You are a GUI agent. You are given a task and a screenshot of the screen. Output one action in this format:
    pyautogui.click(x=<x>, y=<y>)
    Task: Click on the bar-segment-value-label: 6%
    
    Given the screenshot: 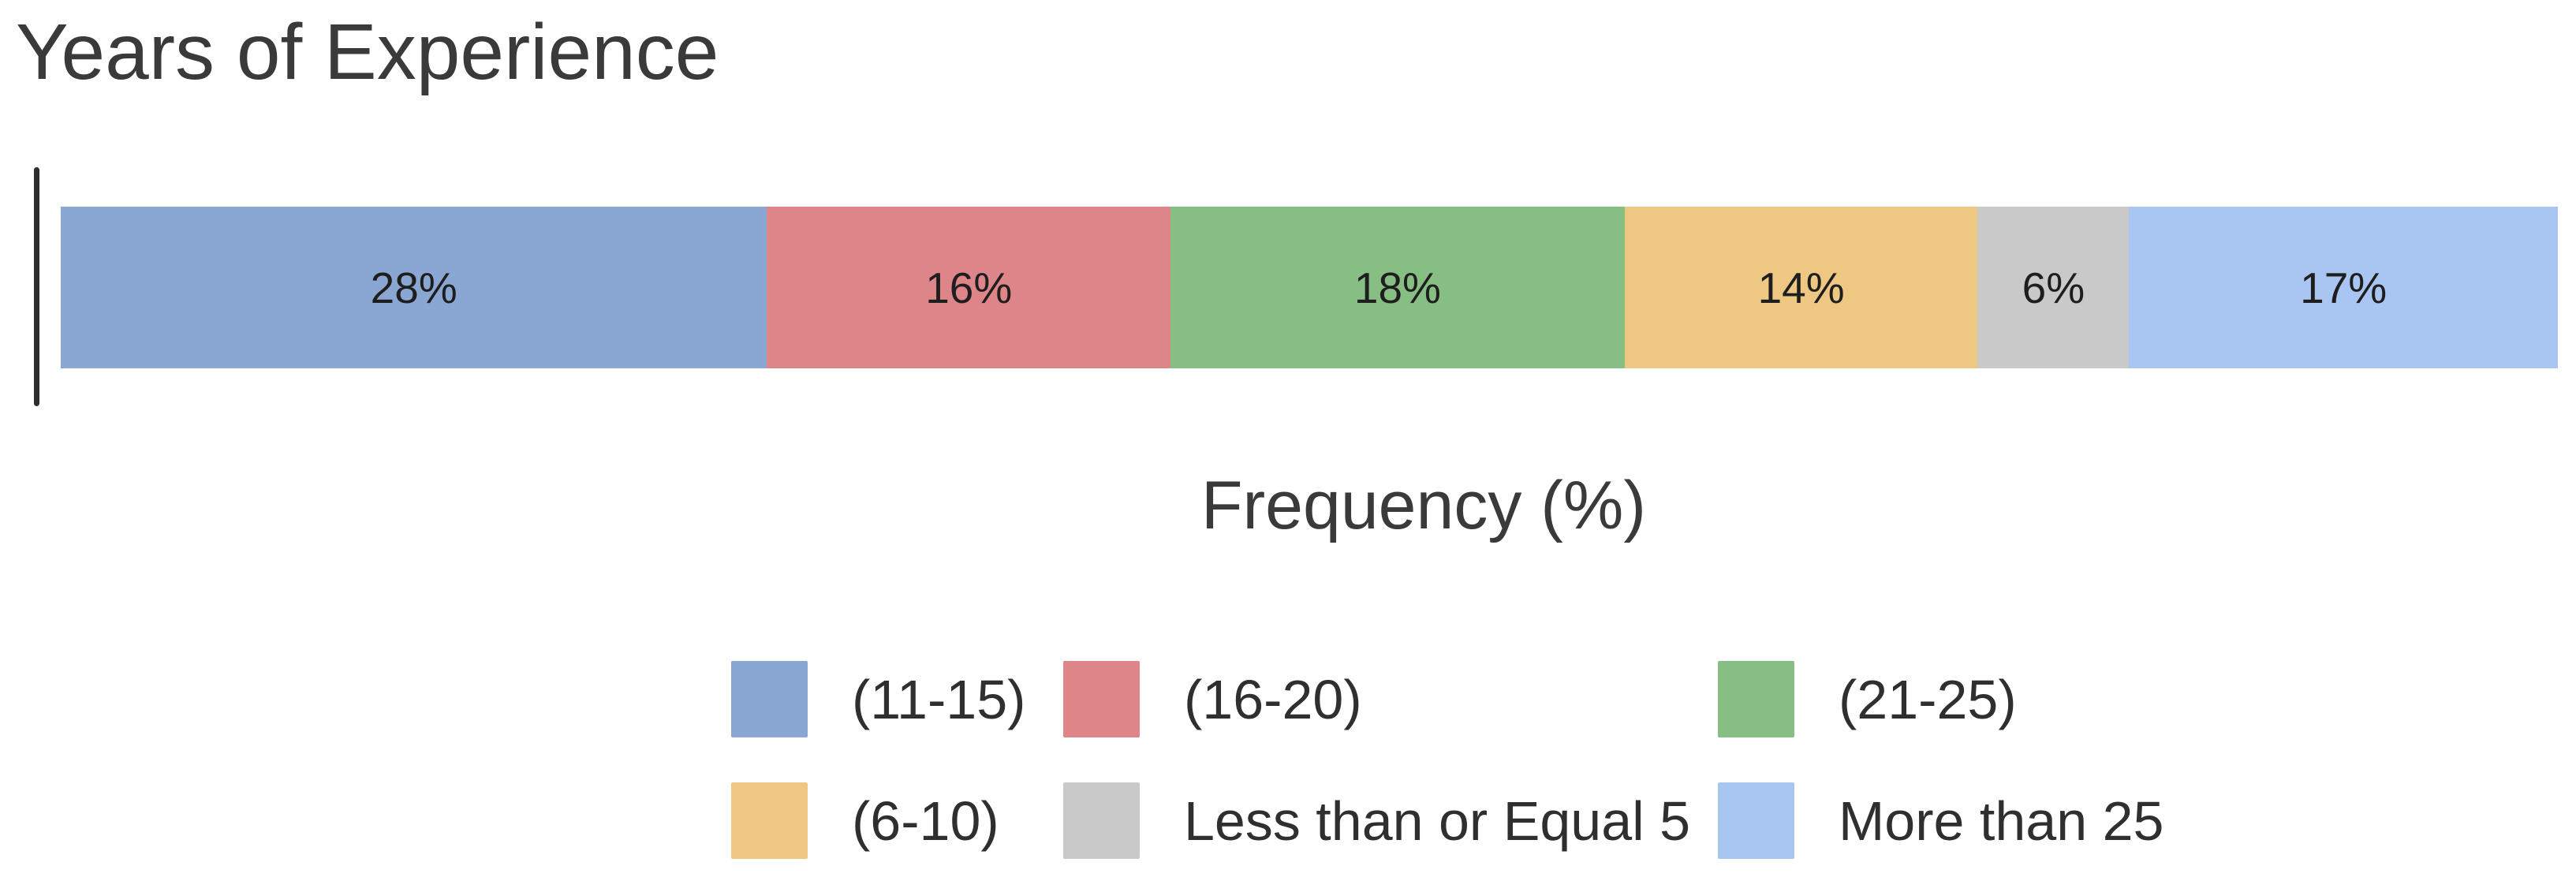 What is the action you would take?
    pyautogui.click(x=2053, y=287)
    